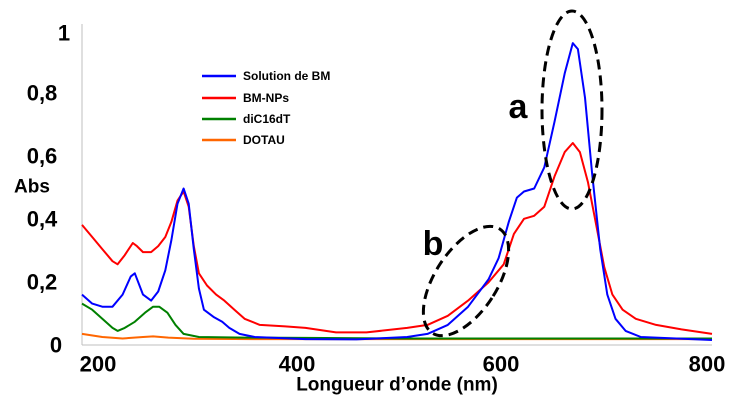 This screenshot has width=735, height=401. Describe the element at coordinates (519, 107) in the screenshot. I see `annotation-a-label: a` at that location.